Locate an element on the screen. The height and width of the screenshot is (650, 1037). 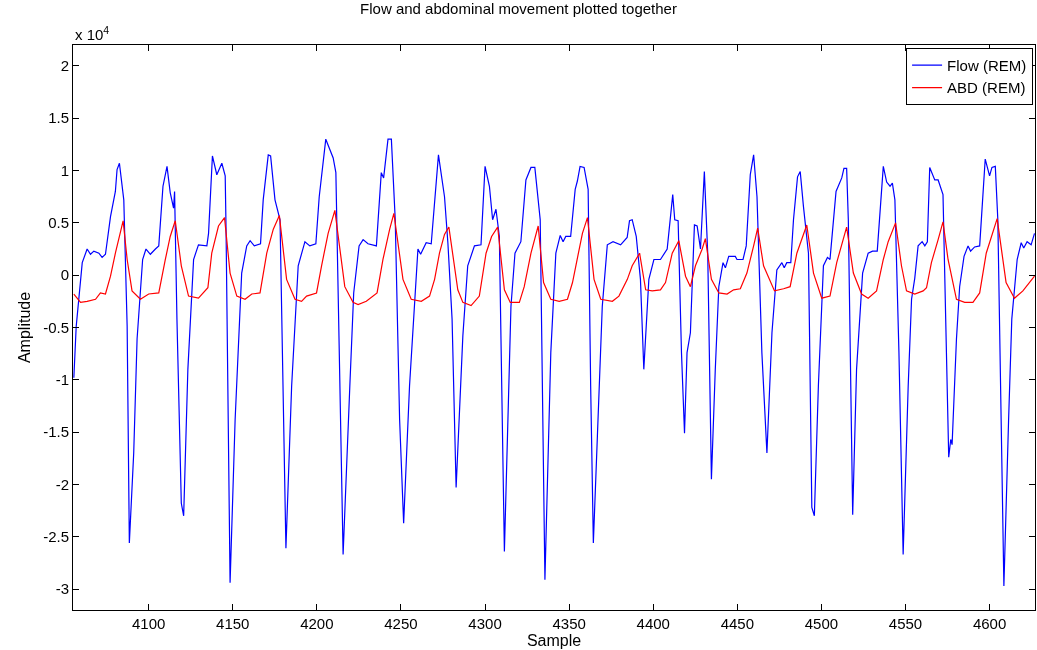
x-tick-label: 4300 is located at coordinates (485, 623).